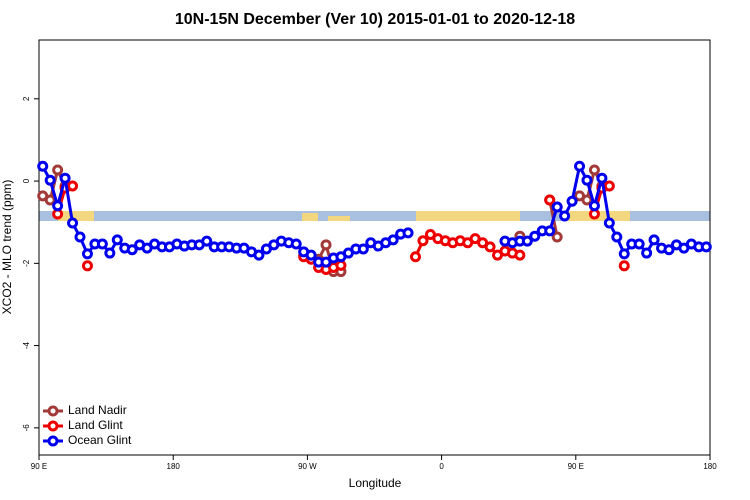  What do you see at coordinates (441, 466) in the screenshot?
I see `x-tick-label: 0` at bounding box center [441, 466].